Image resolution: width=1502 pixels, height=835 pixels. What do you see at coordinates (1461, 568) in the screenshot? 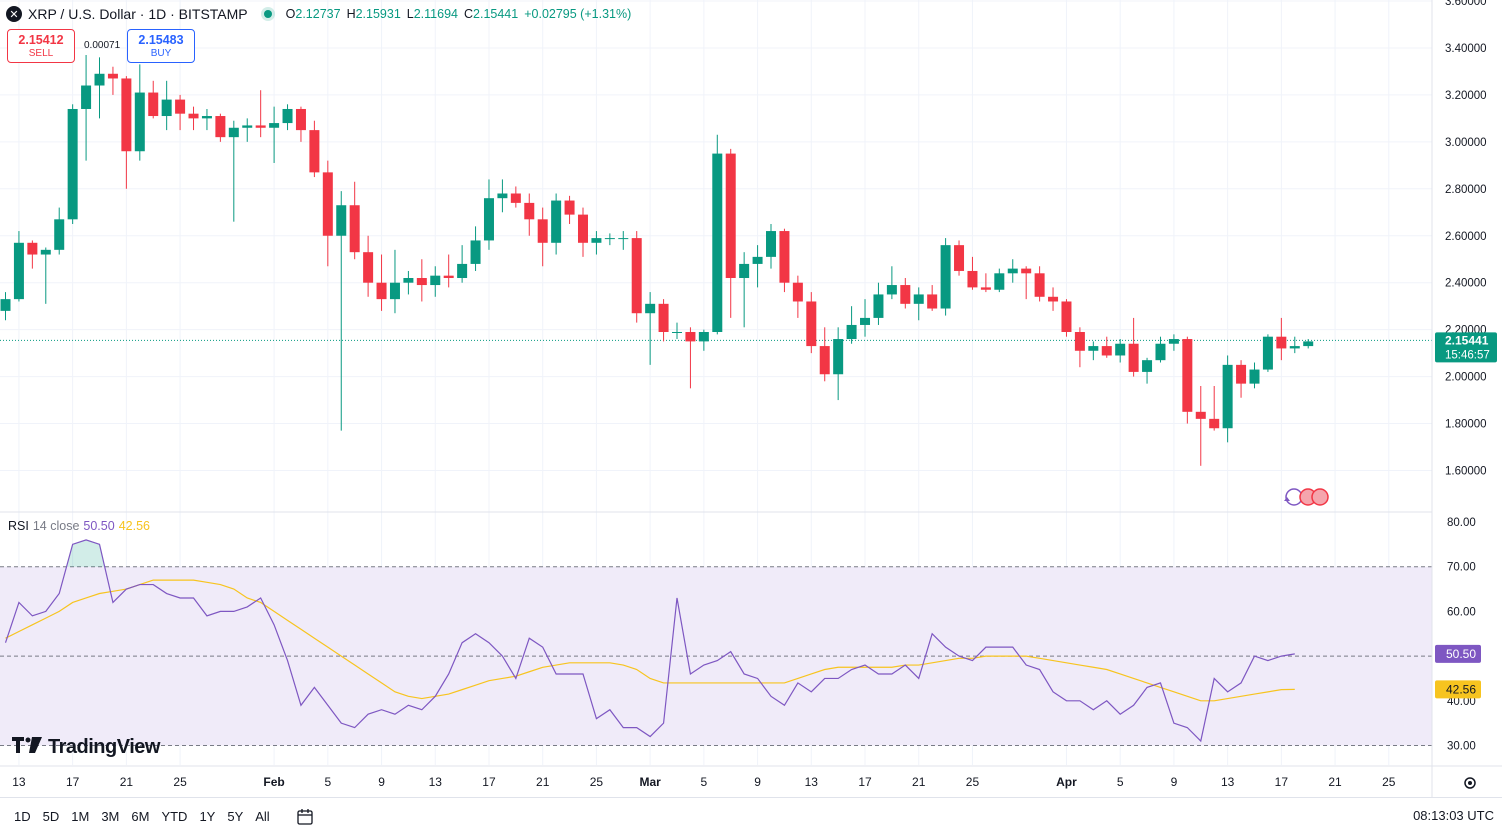
I see `rsi-tick-label: 70.00` at bounding box center [1461, 568].